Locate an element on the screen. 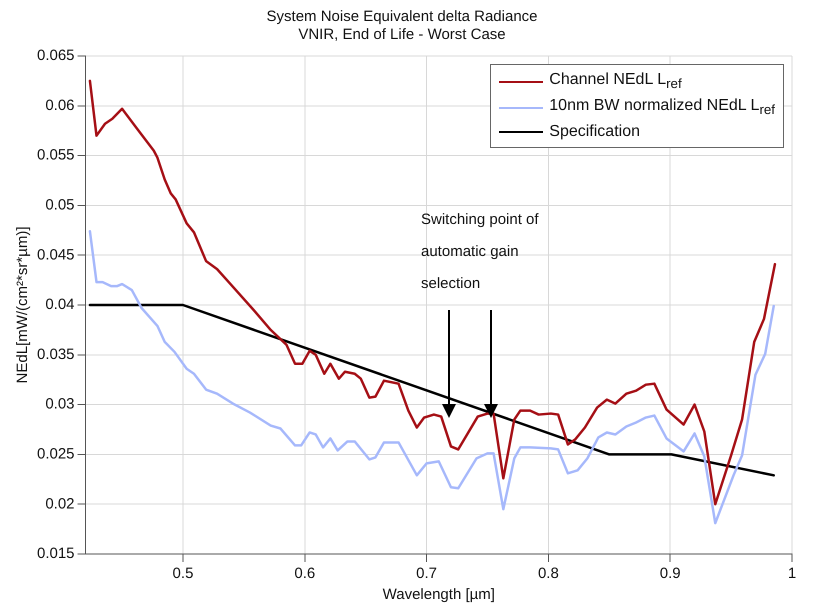 Image resolution: width=814 pixels, height=612 pixels. y-tick-label: 0.02 is located at coordinates (60, 503).